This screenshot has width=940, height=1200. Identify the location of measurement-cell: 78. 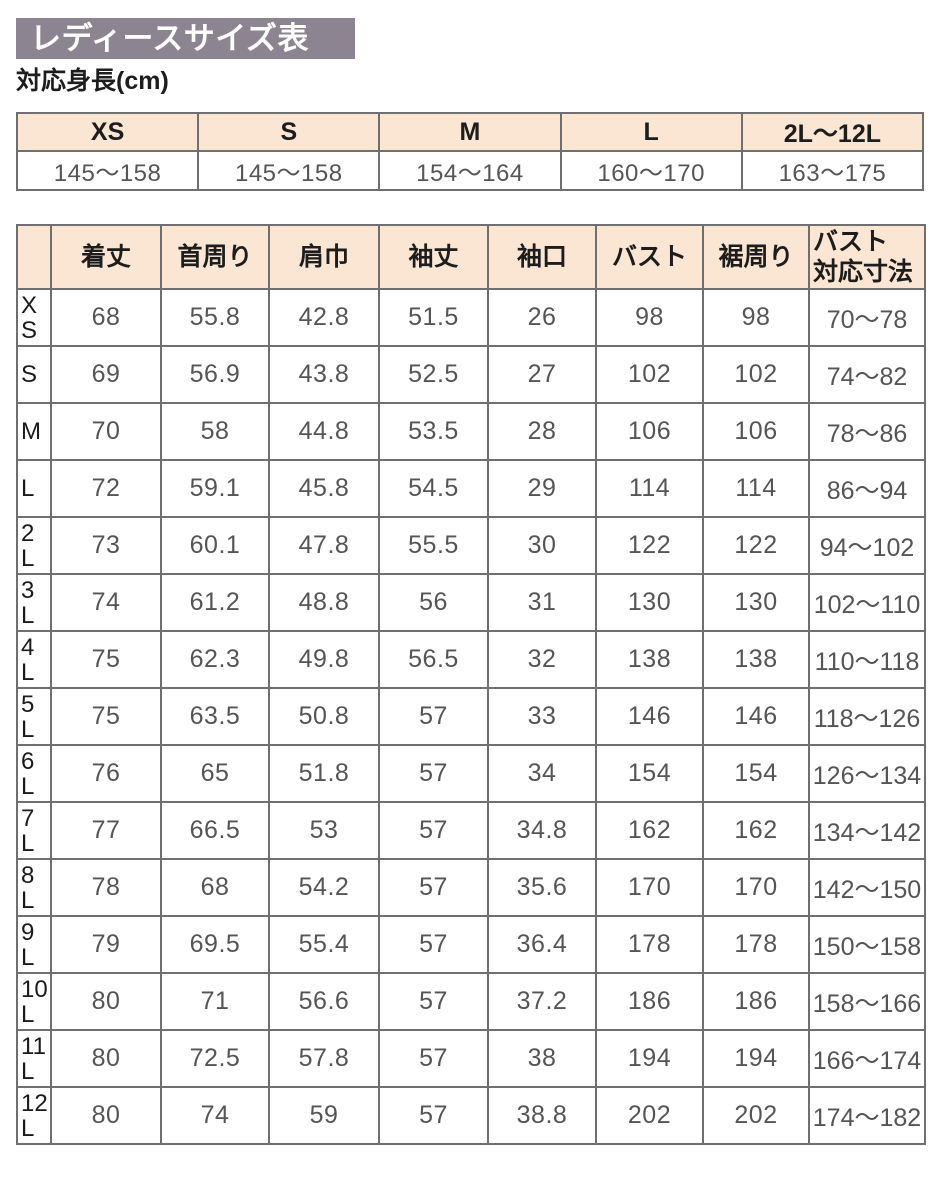
(106, 887).